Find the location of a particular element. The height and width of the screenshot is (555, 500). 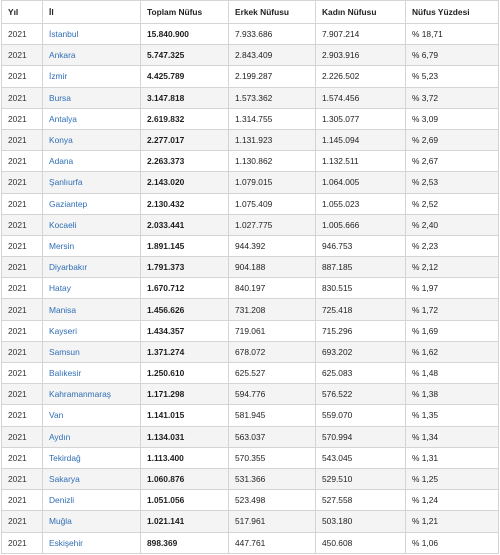

city-link: Sakarya is located at coordinates (64, 479).